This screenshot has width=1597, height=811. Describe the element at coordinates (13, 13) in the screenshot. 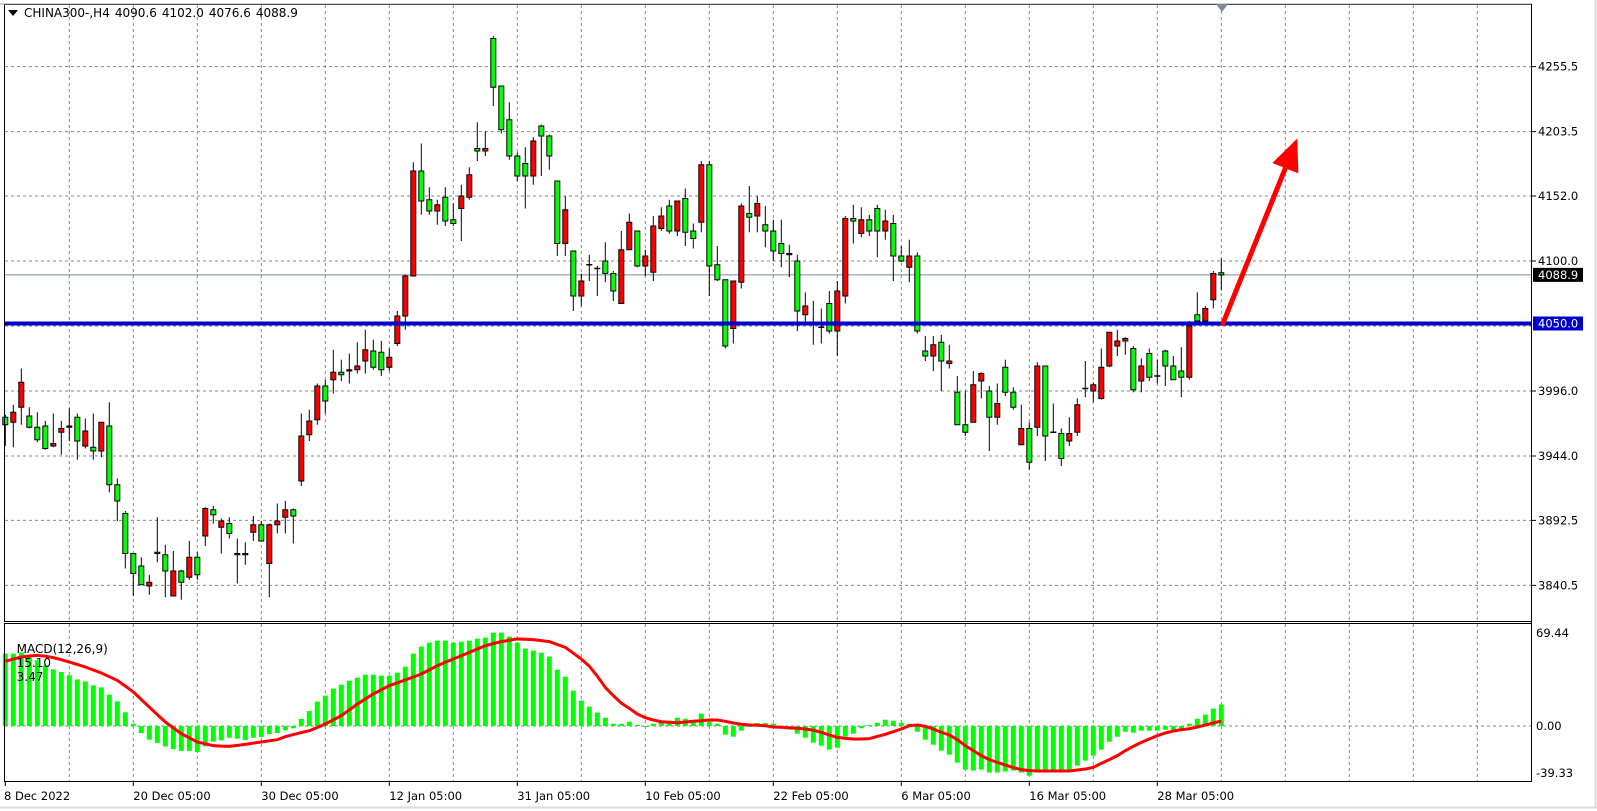

I see `dropdown-triangle-icon` at that location.